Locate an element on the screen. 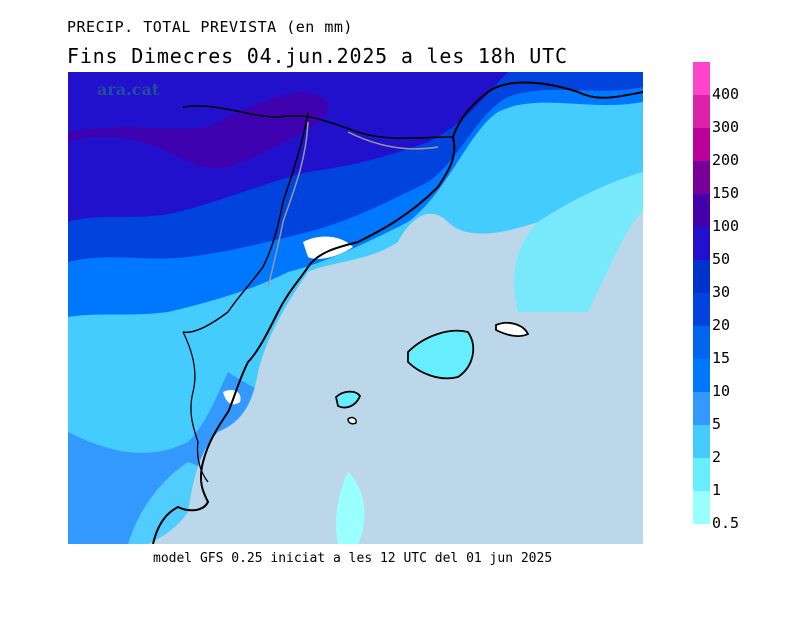 This screenshot has height=617, width=800. ibiza-island is located at coordinates (348, 399).